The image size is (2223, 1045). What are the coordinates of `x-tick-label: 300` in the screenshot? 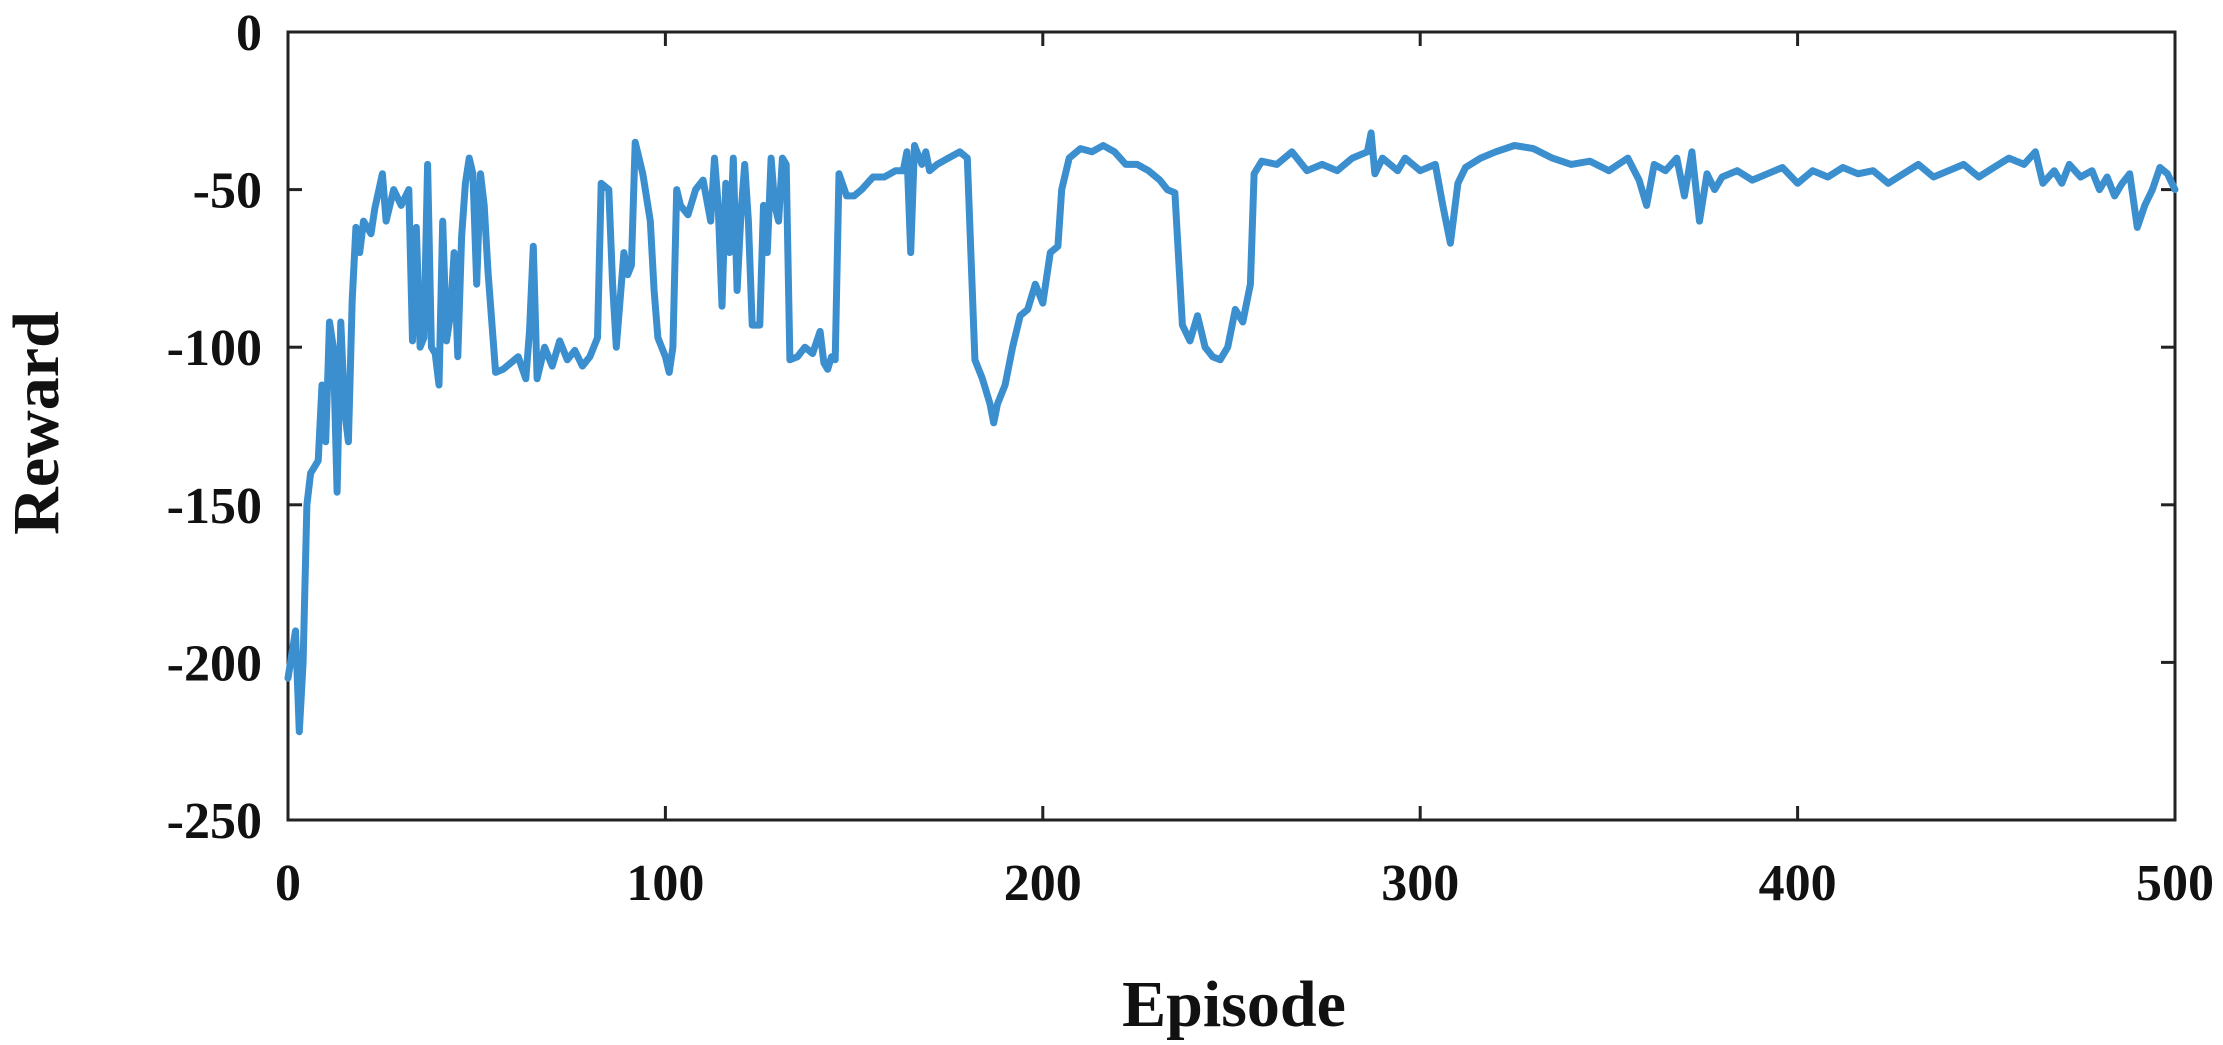 It's located at (1420, 883).